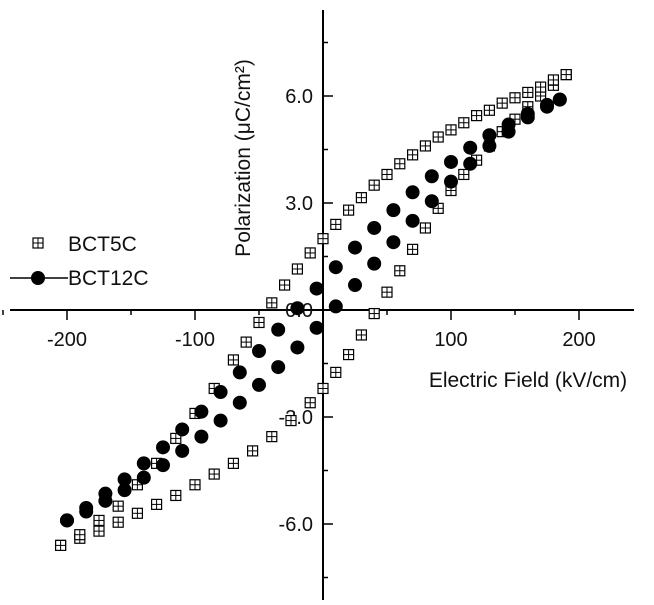  I want to click on legend-item-bct5c: BCT5C, so click(84, 244).